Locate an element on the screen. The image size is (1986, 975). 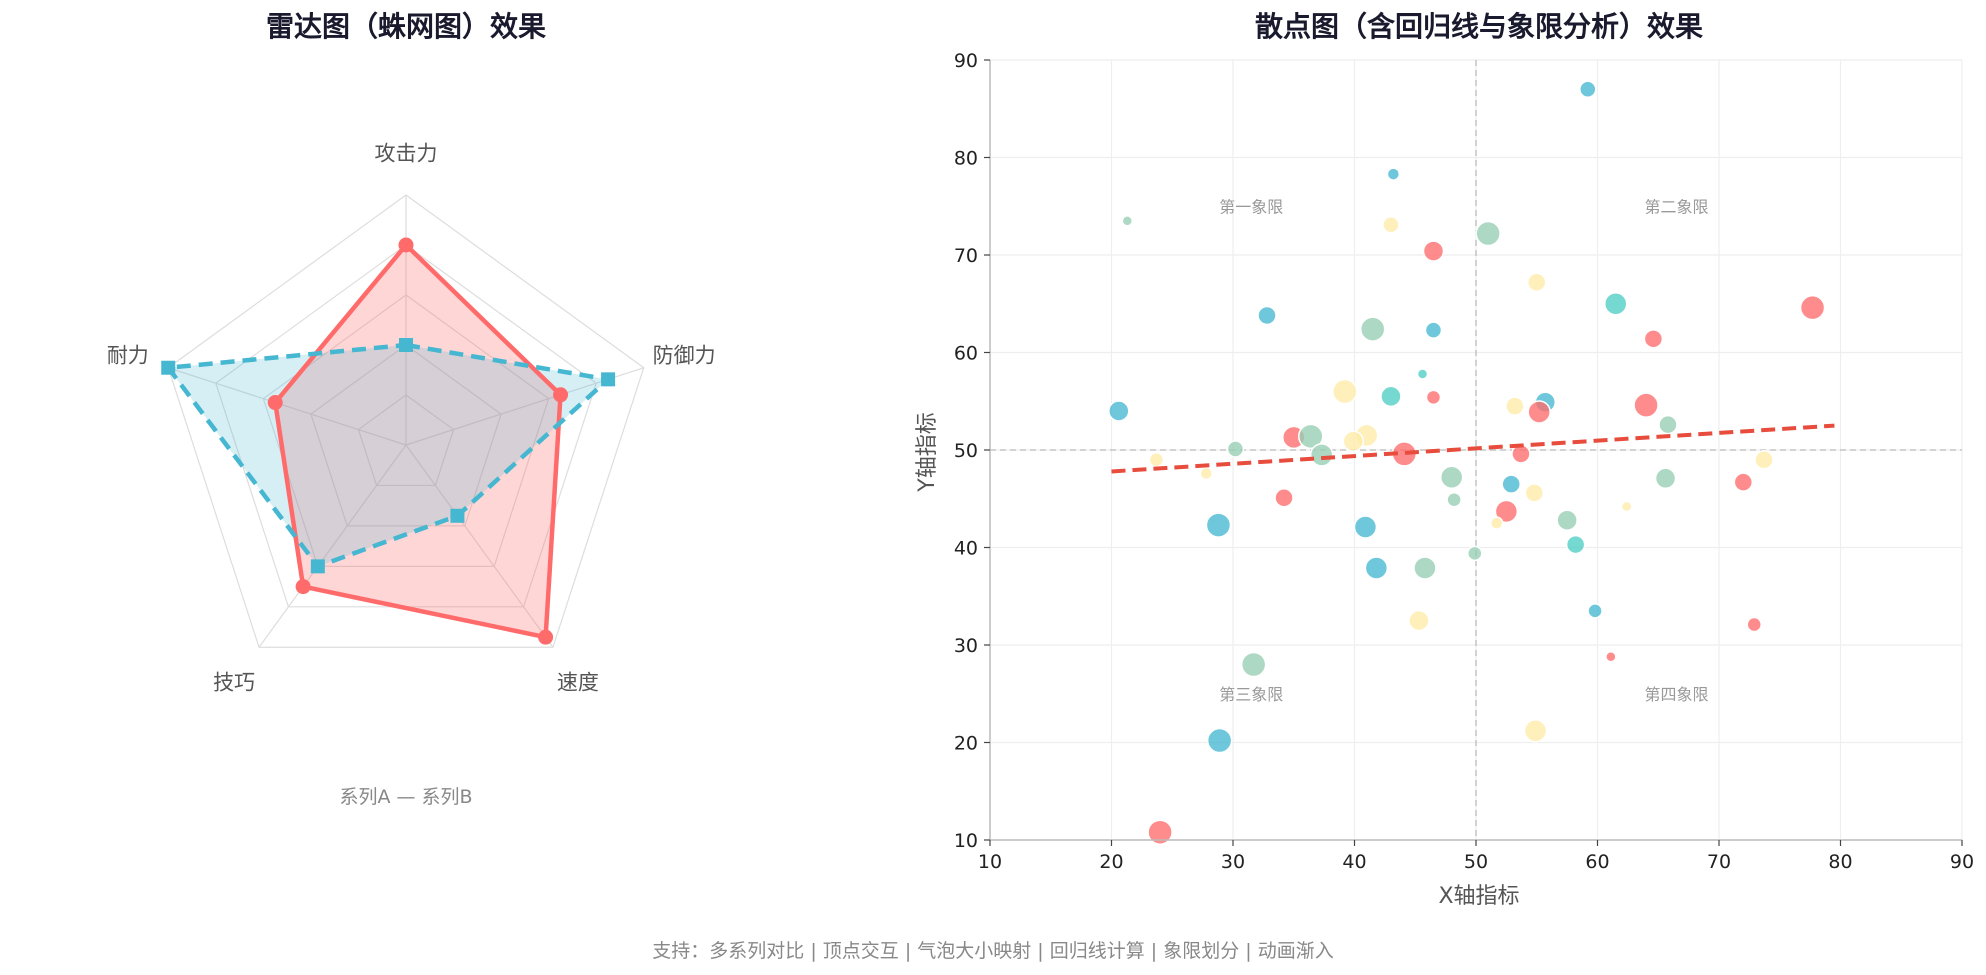
y-tick-label: 50 is located at coordinates (966, 451).